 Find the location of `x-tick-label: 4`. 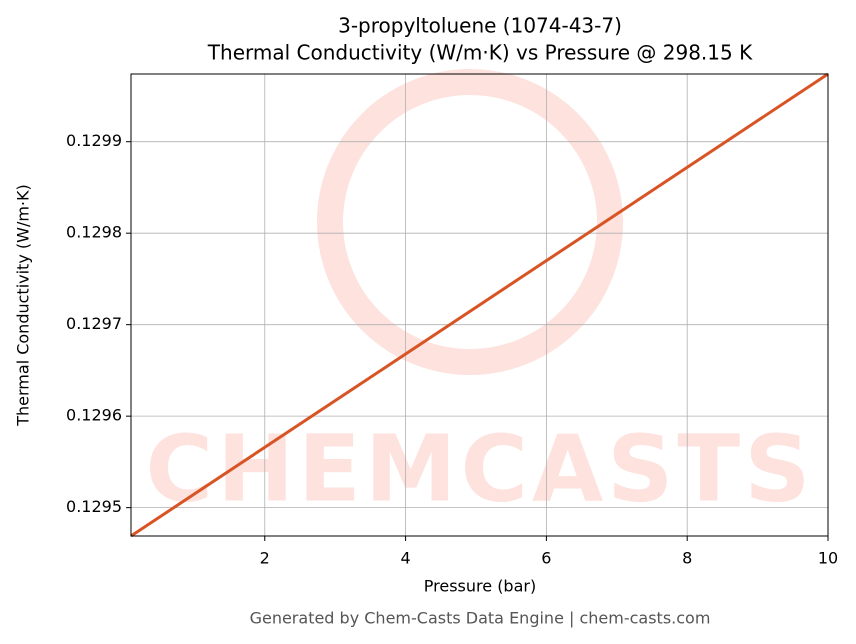

x-tick-label: 4 is located at coordinates (405, 558).